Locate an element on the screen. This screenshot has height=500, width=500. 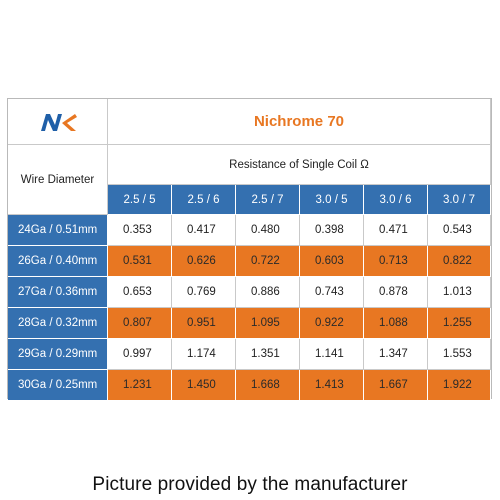
row-header: 30Ga / 0.25mm is located at coordinates (58, 385).